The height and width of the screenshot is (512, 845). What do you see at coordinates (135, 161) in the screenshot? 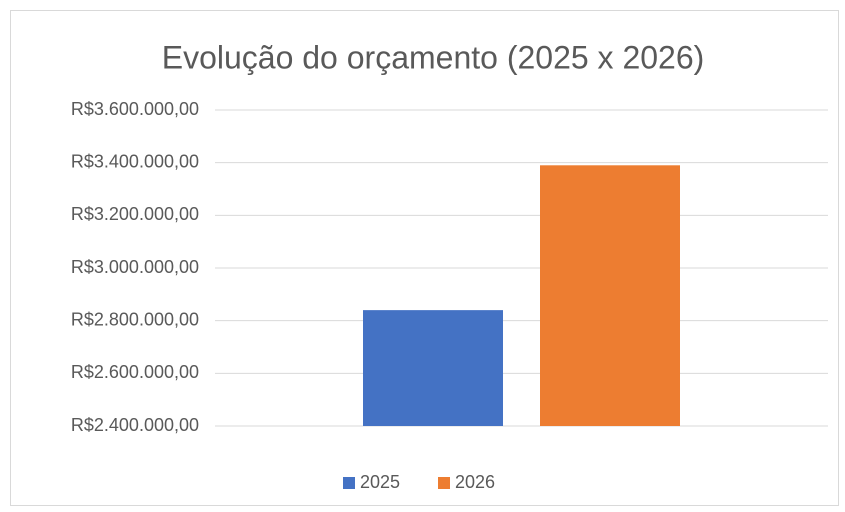
I see `y-tick-label: R$3.400.000,00` at bounding box center [135, 161].